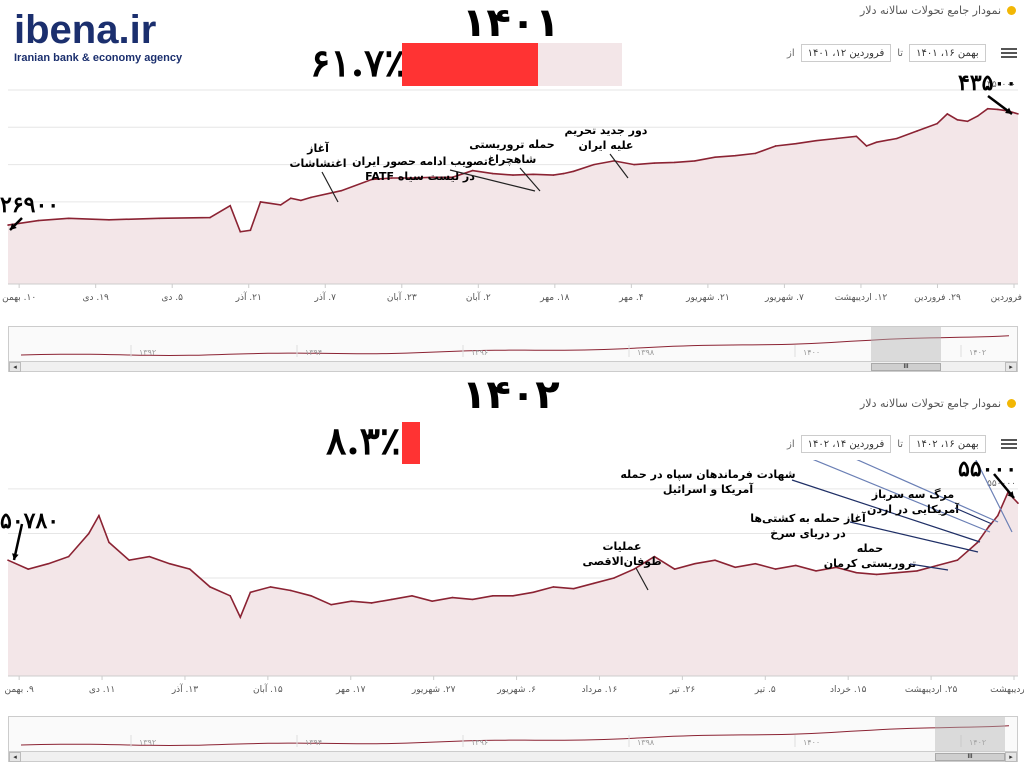 The width and height of the screenshot is (1024, 768). Describe the element at coordinates (19, 298) in the screenshot. I see `x-tick-label: ۱۰. بهمن` at that location.